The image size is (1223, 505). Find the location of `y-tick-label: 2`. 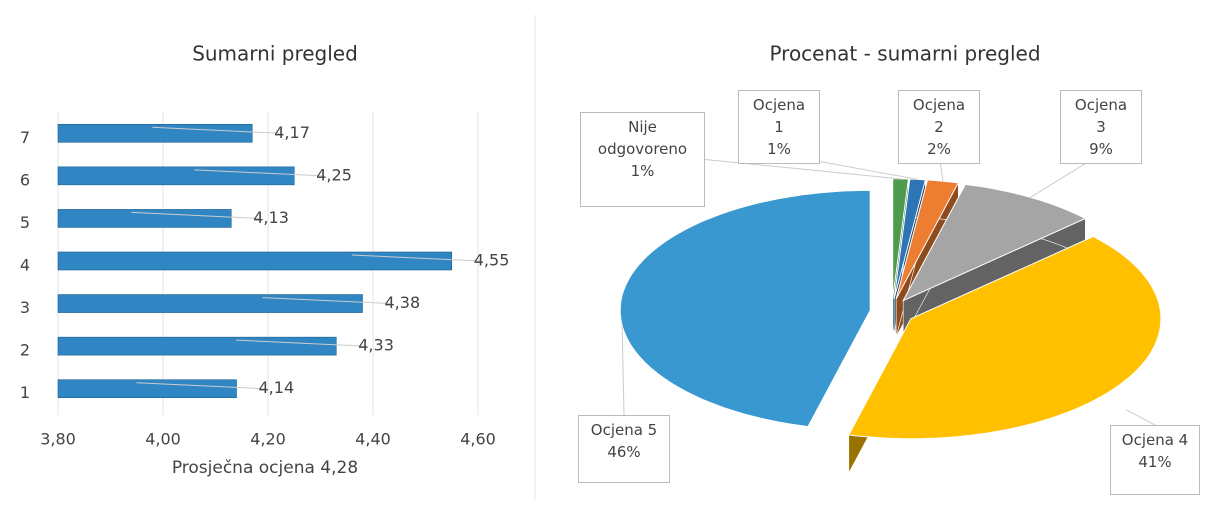

y-tick-label: 2 is located at coordinates (25, 350).